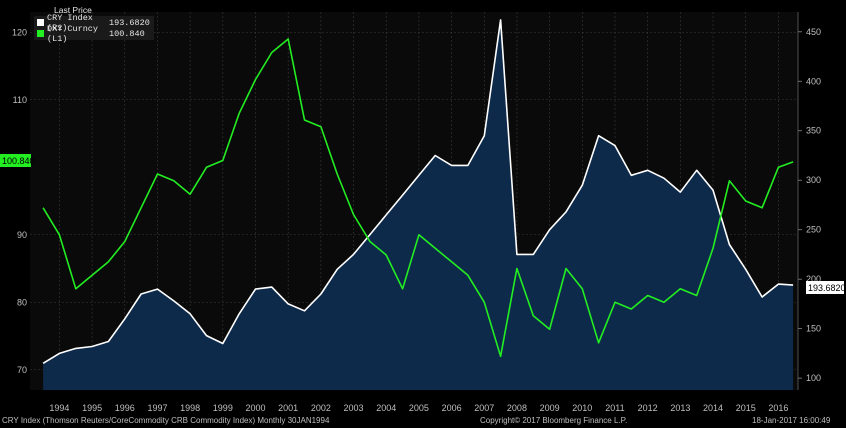 The height and width of the screenshot is (428, 846). What do you see at coordinates (73, 33) in the screenshot?
I see `legend-series-name: DXY Curncy (L1)` at bounding box center [73, 33].